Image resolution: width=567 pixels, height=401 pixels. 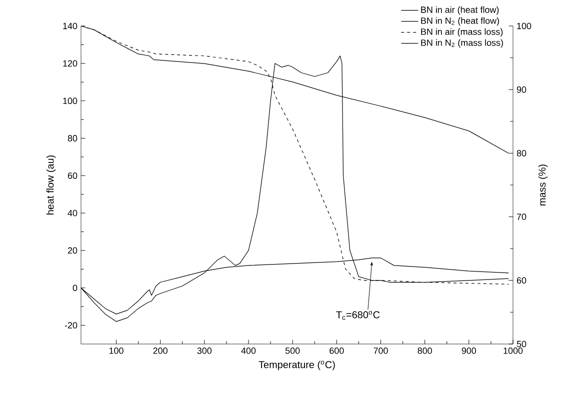 I want to click on x-tick-label: 800, so click(x=425, y=351).